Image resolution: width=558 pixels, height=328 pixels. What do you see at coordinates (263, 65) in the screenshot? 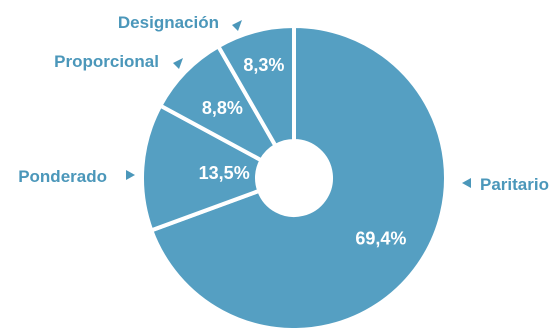
I see `value-label-designacion: 8,3%` at bounding box center [263, 65].